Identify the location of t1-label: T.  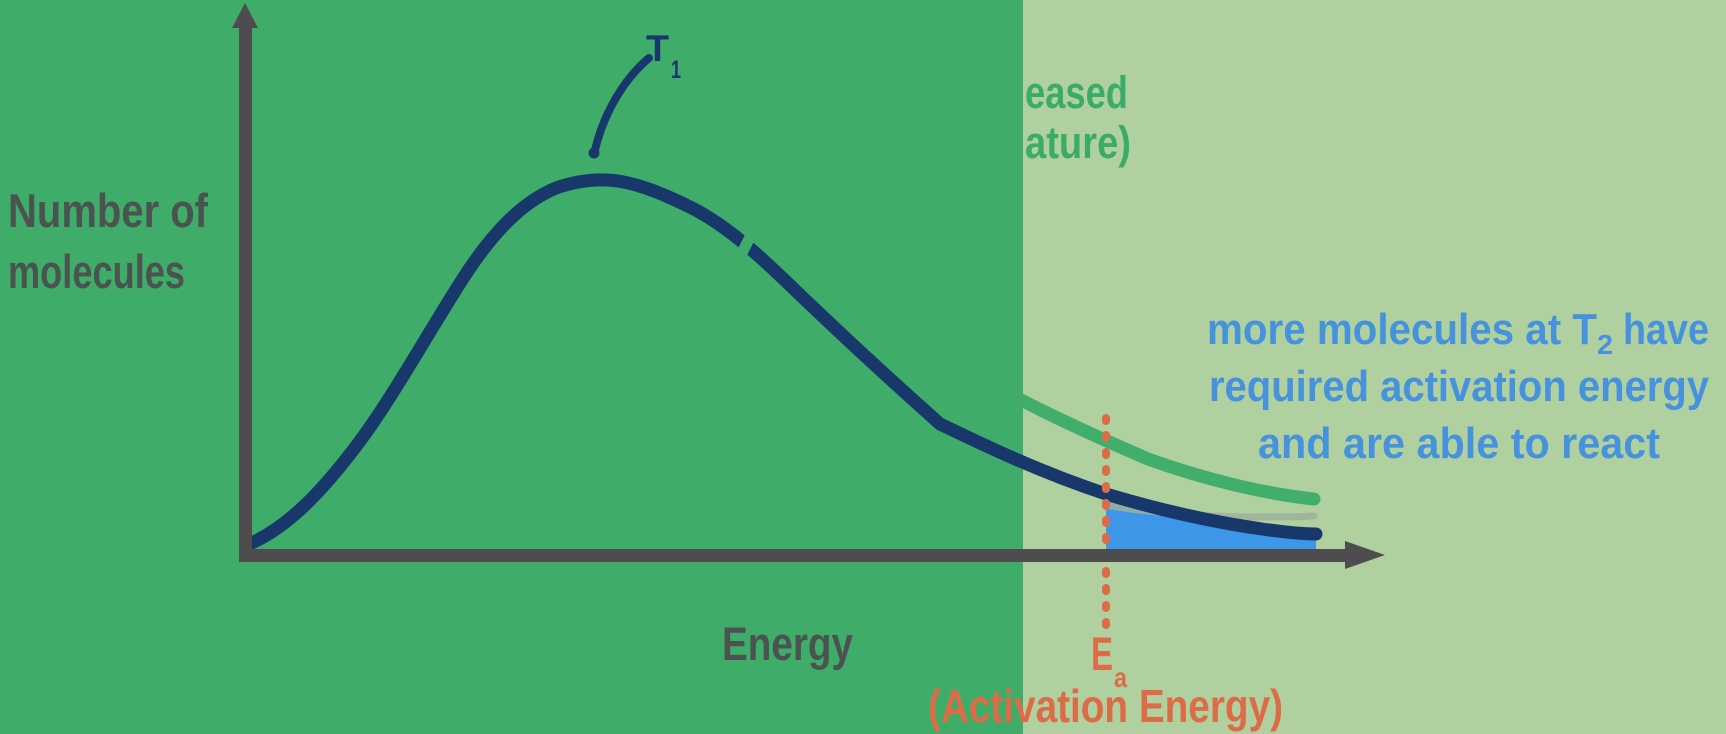
(657, 48).